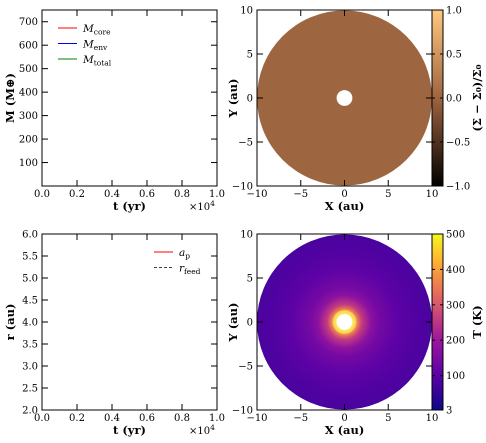 Image resolution: width=486 pixels, height=443 pixels. Describe the element at coordinates (97, 61) in the screenshot. I see `legend-label: Mtotal` at that location.